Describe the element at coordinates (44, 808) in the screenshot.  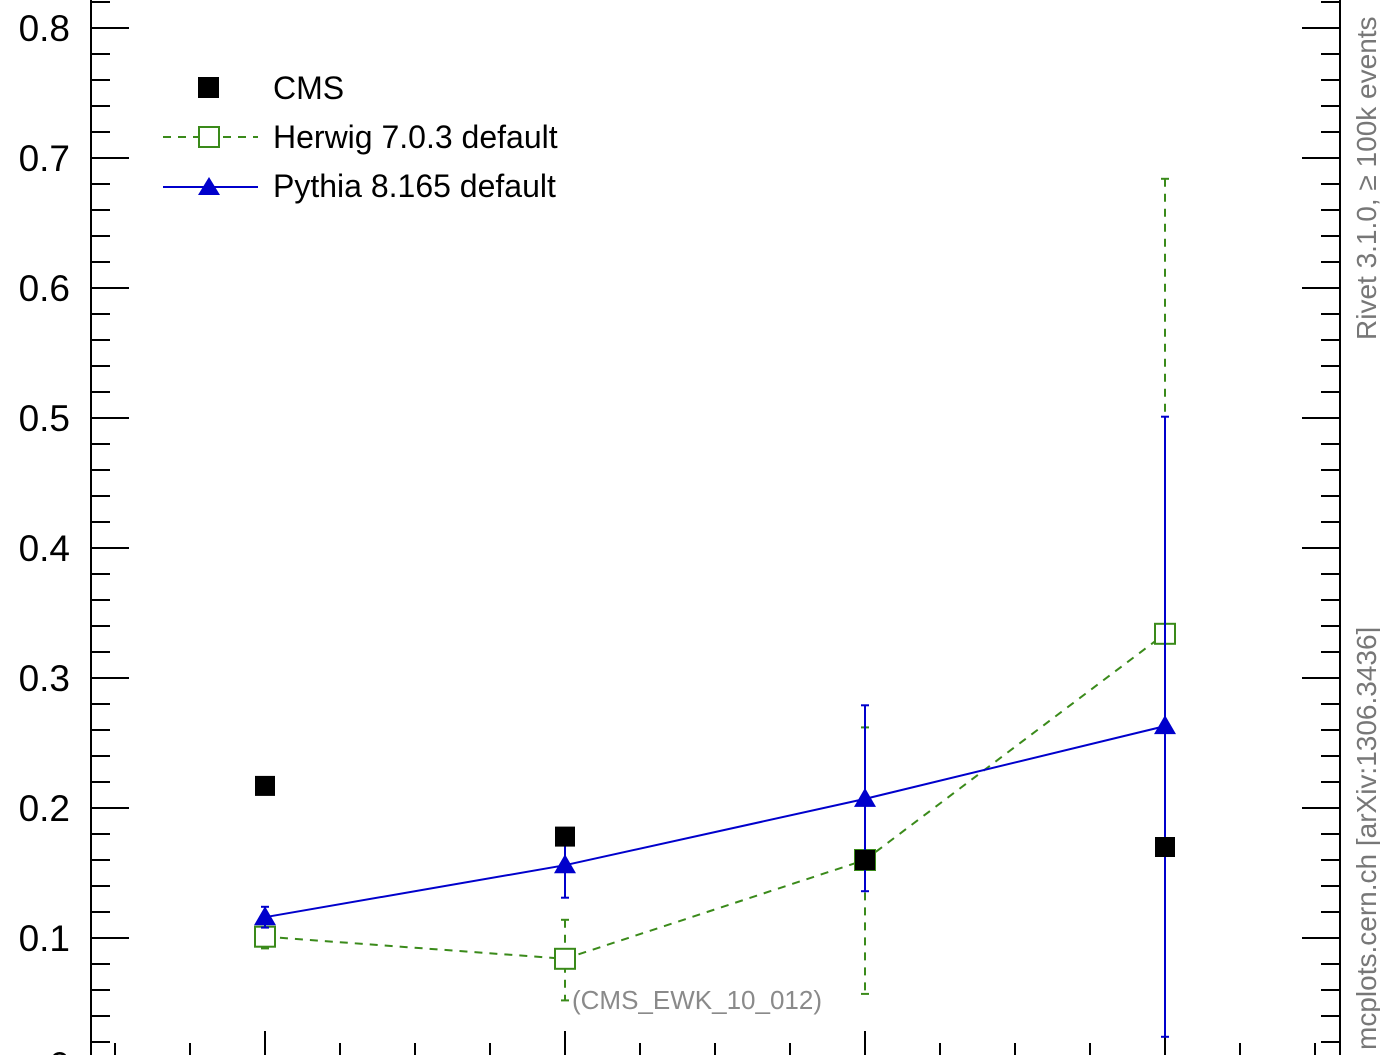
I see `y-tick-label: 0.2` at that location.